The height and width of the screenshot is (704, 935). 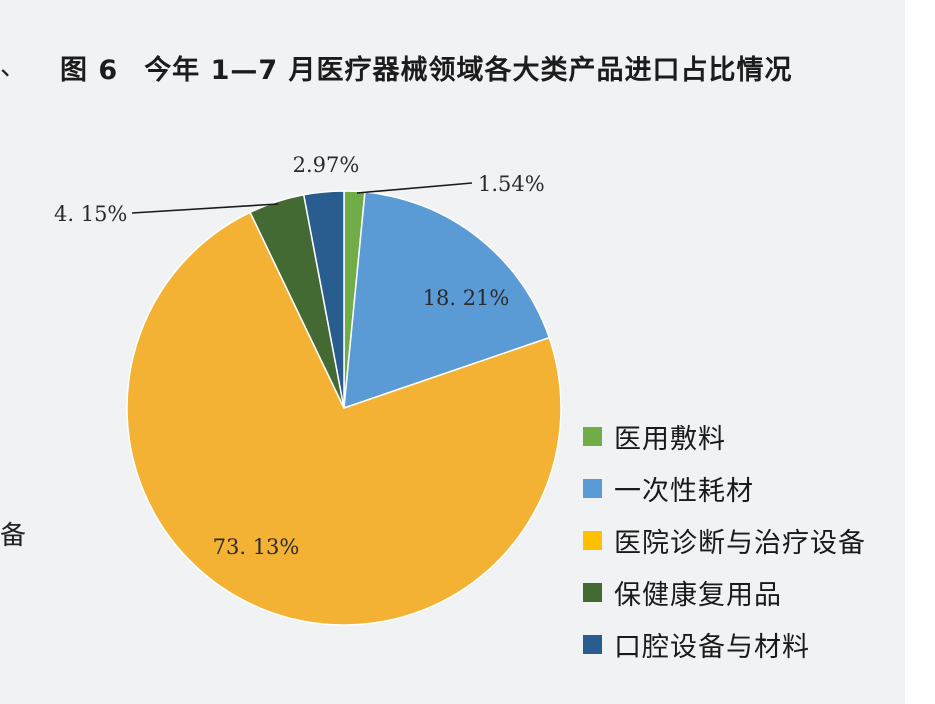 I want to click on chart-title: 图 6 今年 1—7 月医疗器械领域各大类产品进口占比情况, so click(x=426, y=67).